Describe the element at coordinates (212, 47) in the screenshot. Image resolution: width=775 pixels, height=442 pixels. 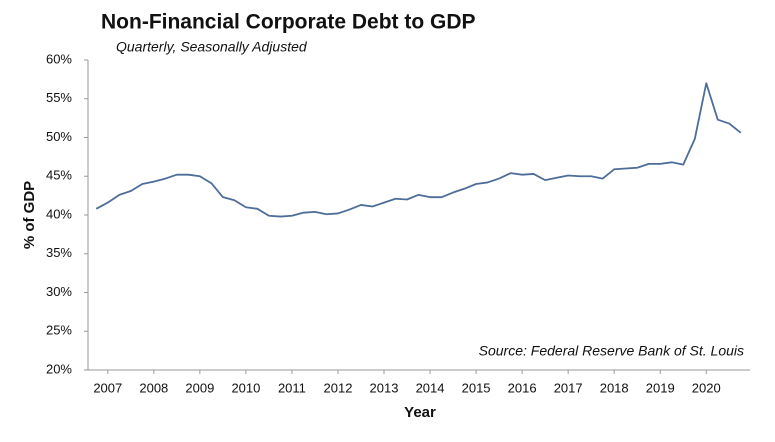
I see `chart-subtitle: Quarterly, Seasonally Adjusted` at that location.